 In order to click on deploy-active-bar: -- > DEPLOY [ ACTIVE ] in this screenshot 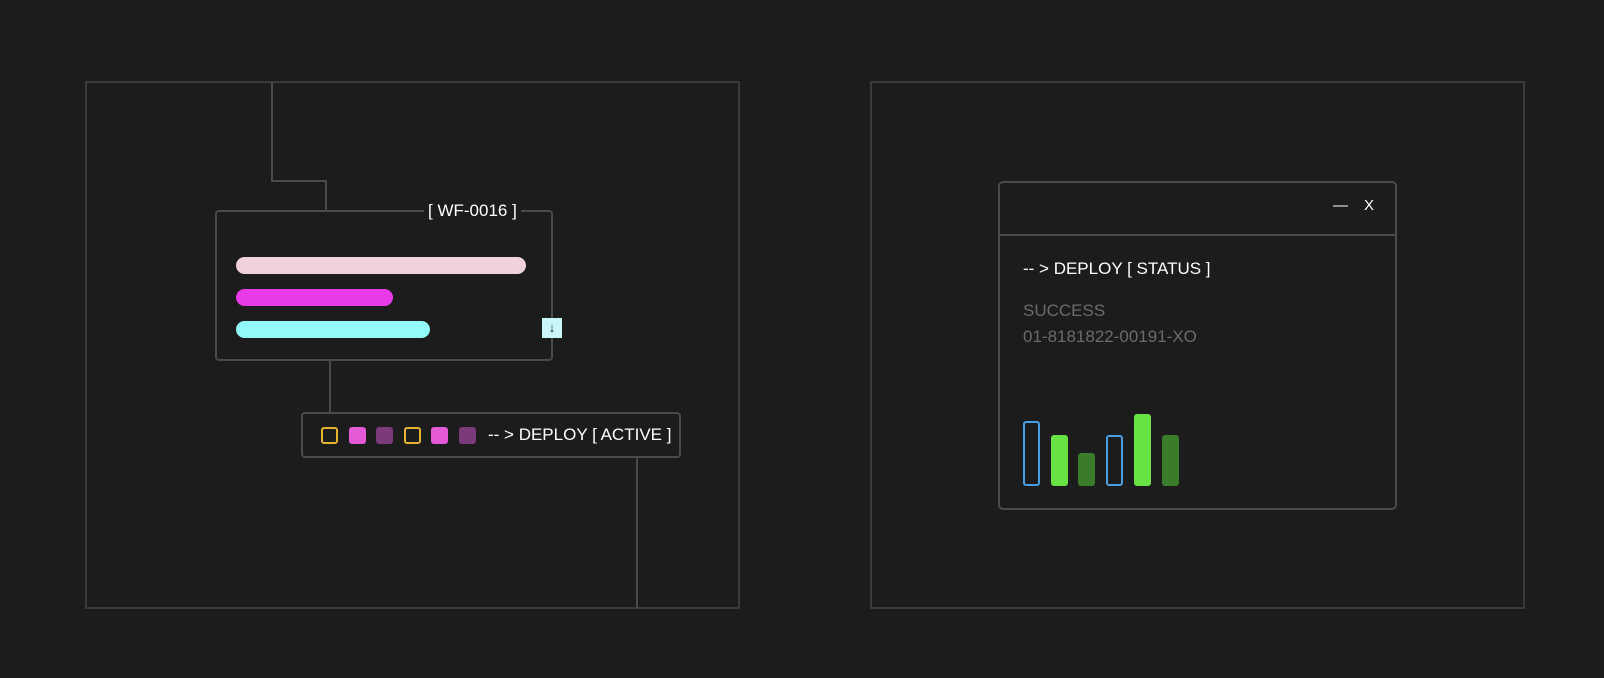, I will do `click(491, 435)`.